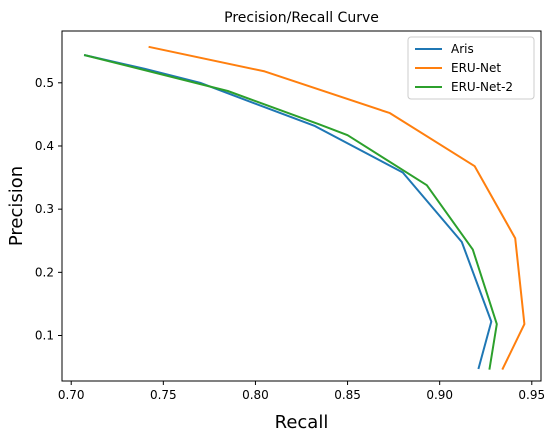 Image resolution: width=550 pixels, height=436 pixels. What do you see at coordinates (301, 391) in the screenshot?
I see `x-axis: 0.70 0.75 0.80 0.85 0.90 0.95` at bounding box center [301, 391].